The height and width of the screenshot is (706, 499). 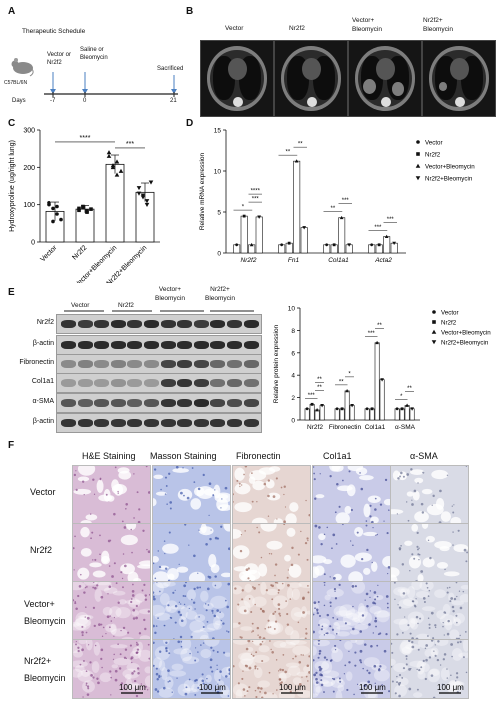 I want to click on hist-row-vb-2: Bleomycin, so click(x=45, y=621).